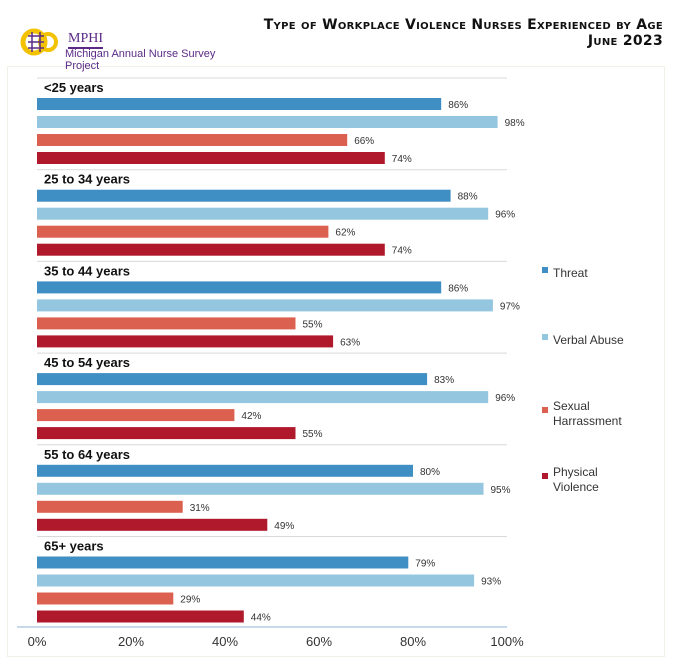  I want to click on x-tick-label: 60%, so click(319, 641).